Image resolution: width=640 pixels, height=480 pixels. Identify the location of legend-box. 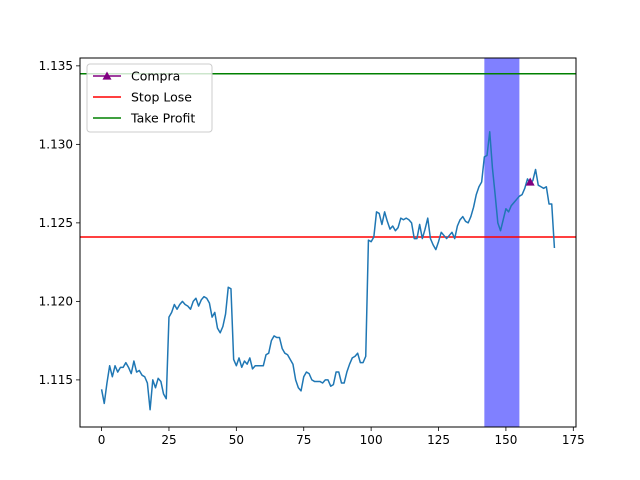
(149, 98).